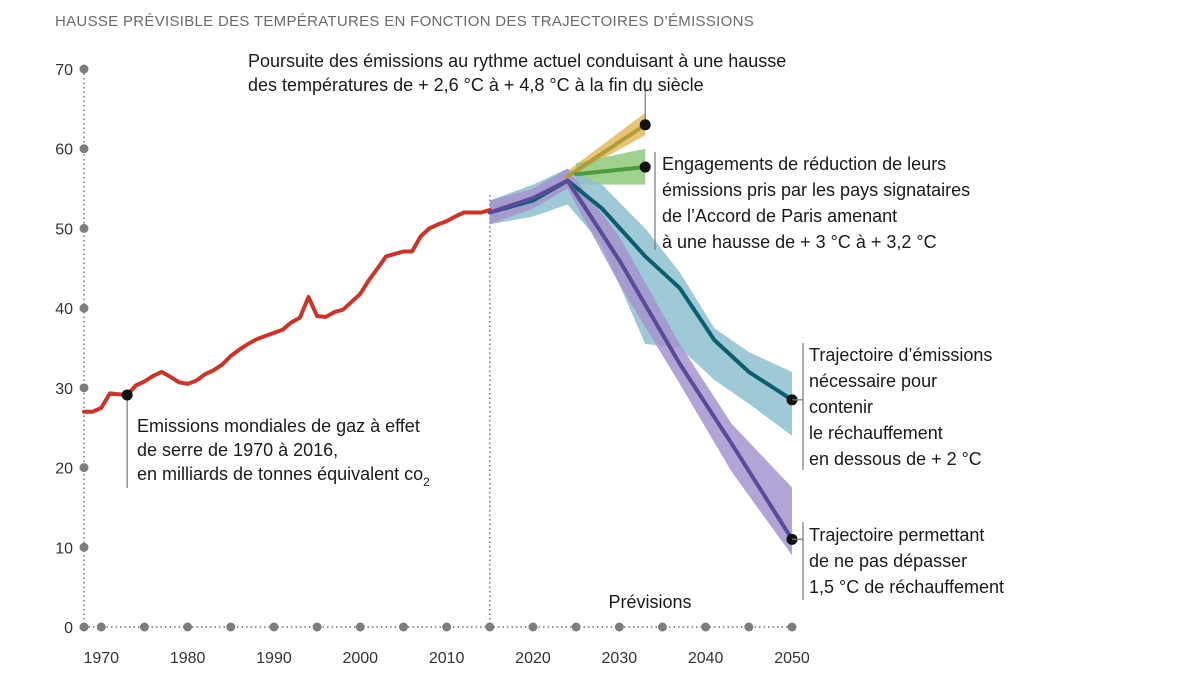 The height and width of the screenshot is (675, 1200). I want to click on x-tick-dot-1975, so click(144, 627).